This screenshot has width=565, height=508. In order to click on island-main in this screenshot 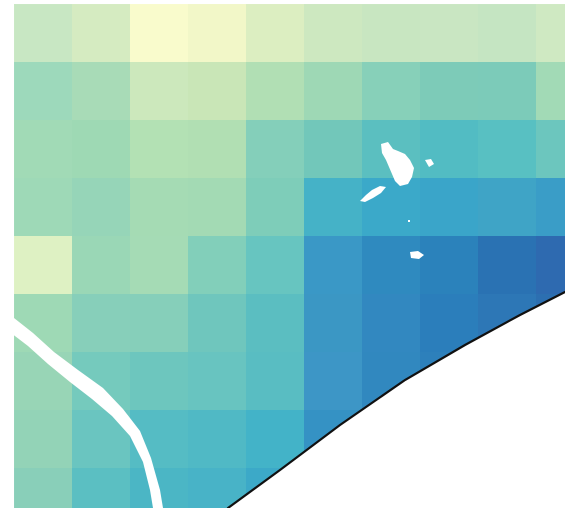, I will do `click(397, 164)`.